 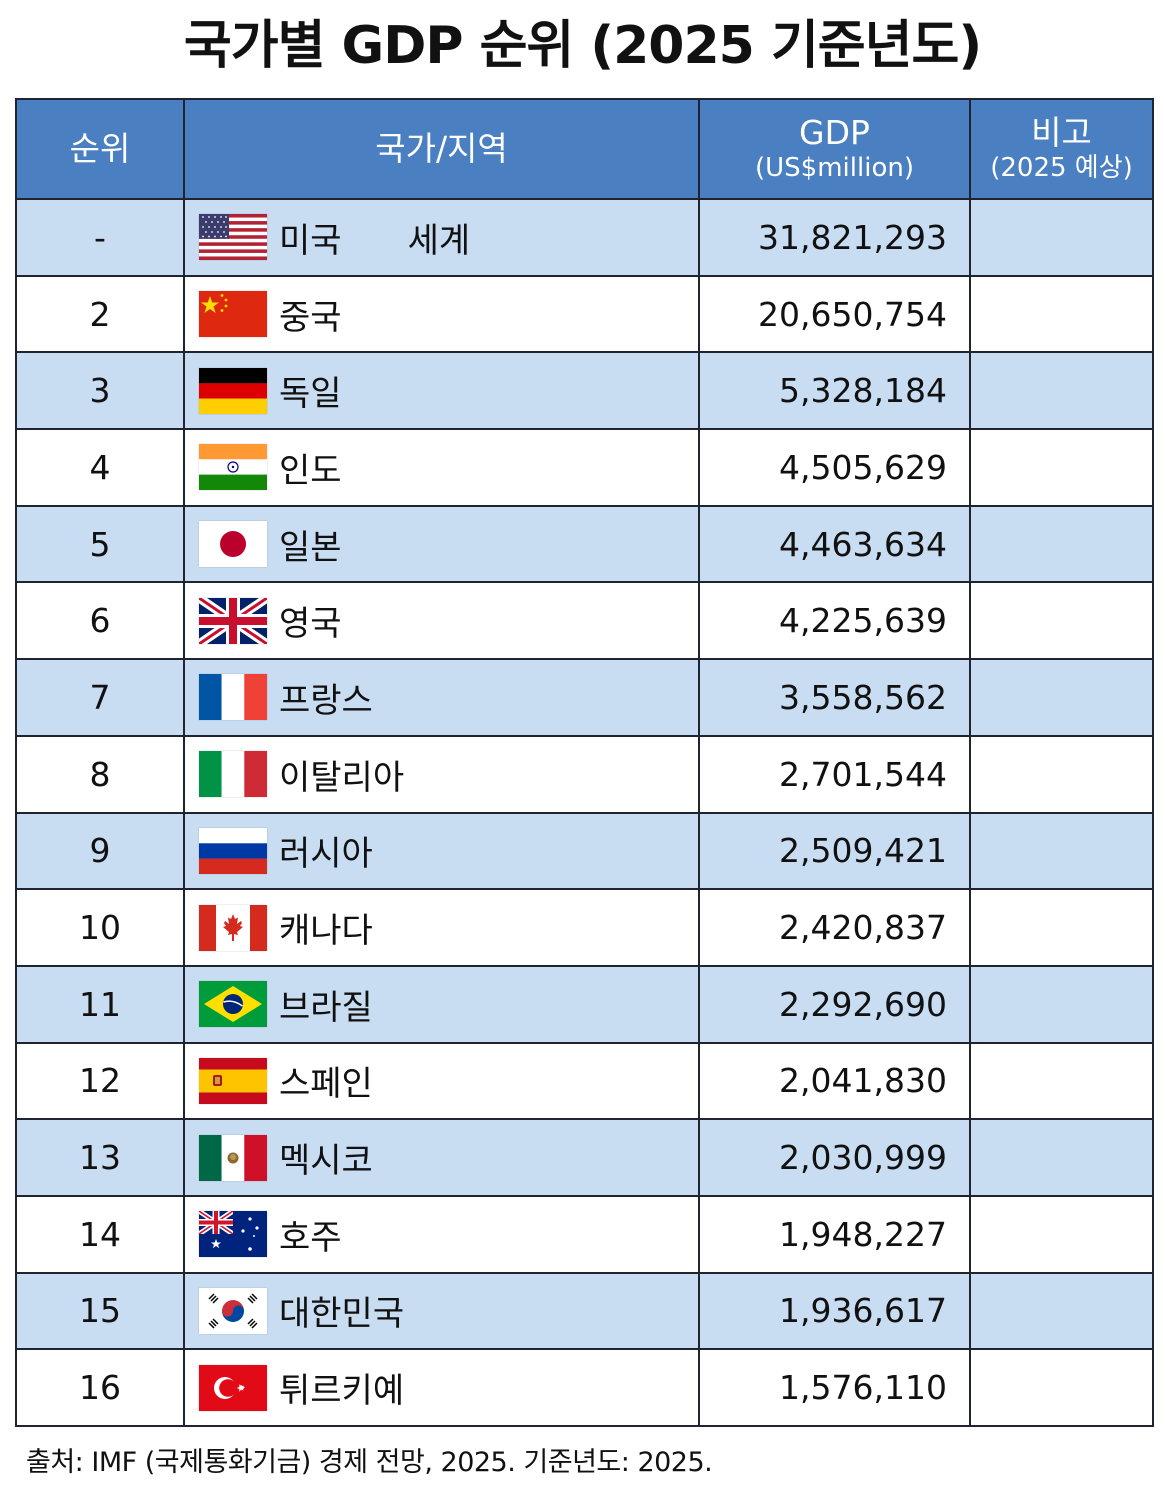 What do you see at coordinates (100, 1387) in the screenshot?
I see `rank-cell: 16` at bounding box center [100, 1387].